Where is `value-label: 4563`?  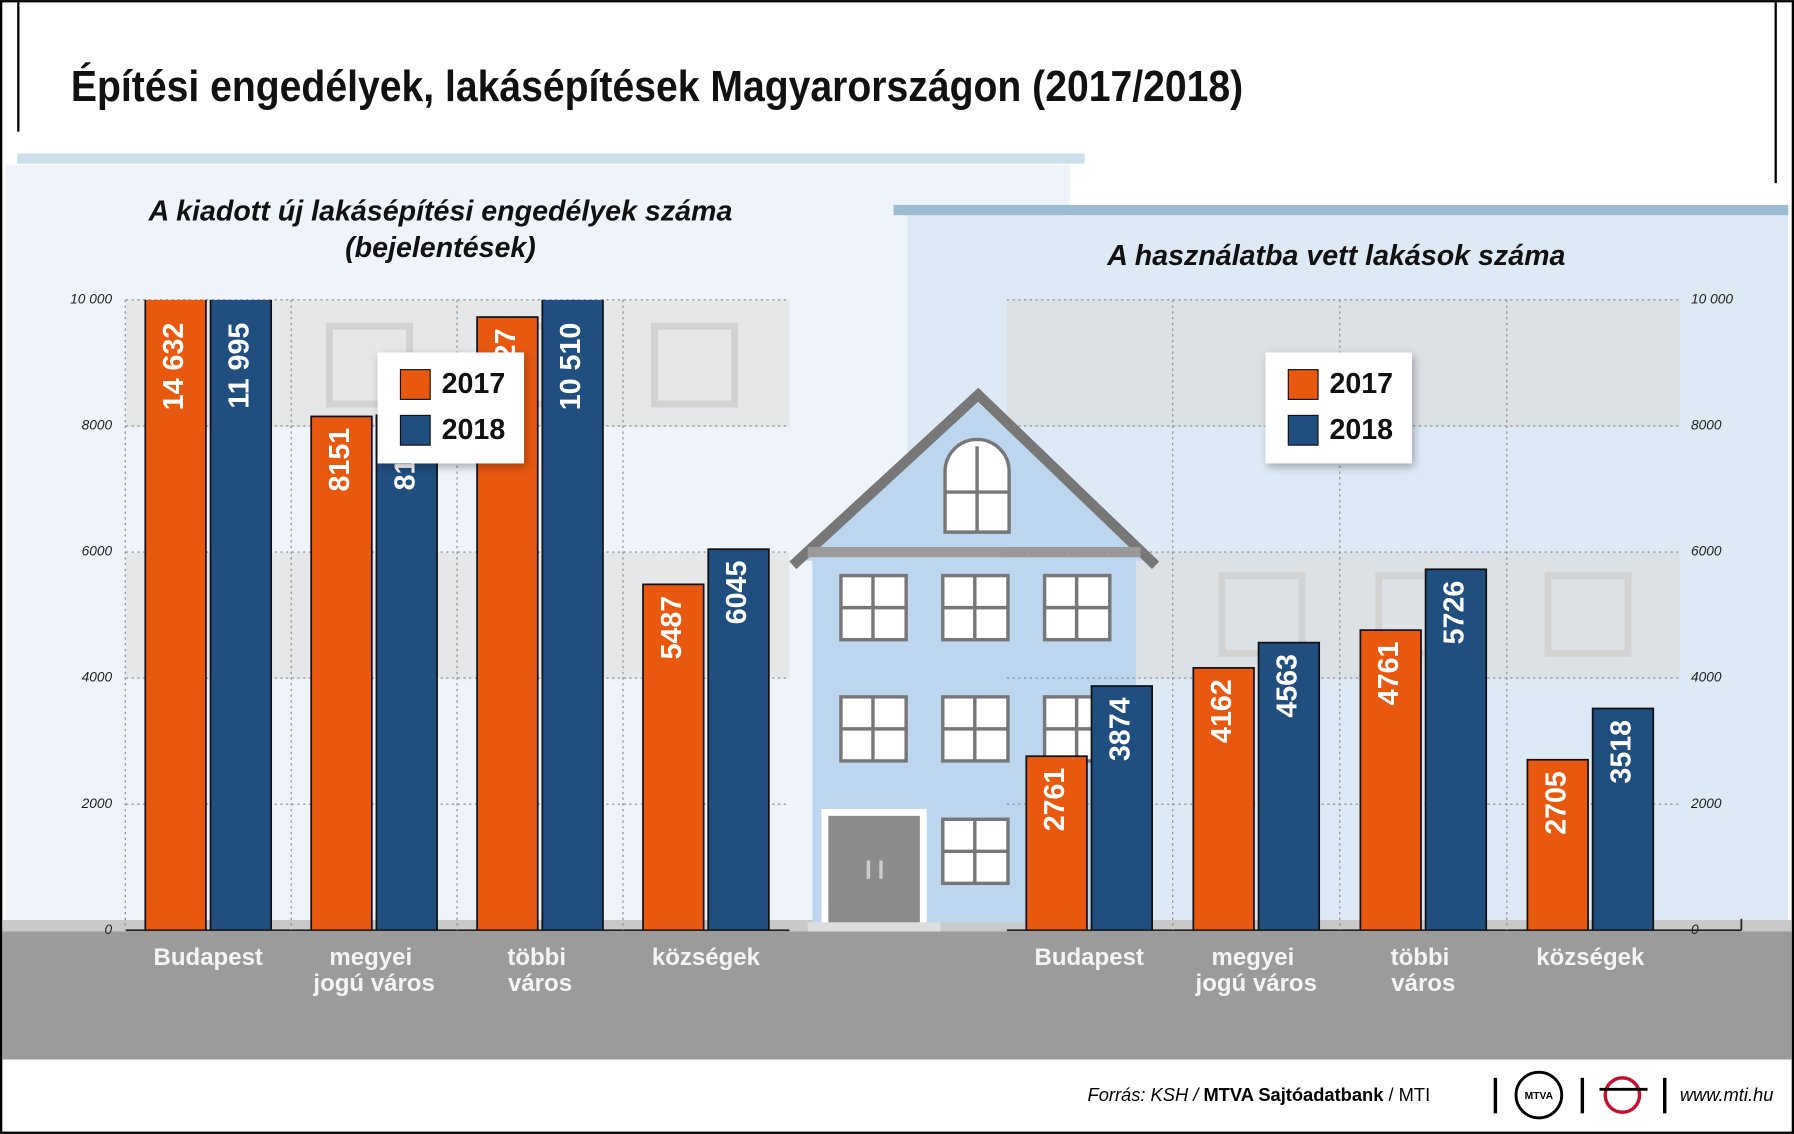
value-label: 4563 is located at coordinates (1287, 686).